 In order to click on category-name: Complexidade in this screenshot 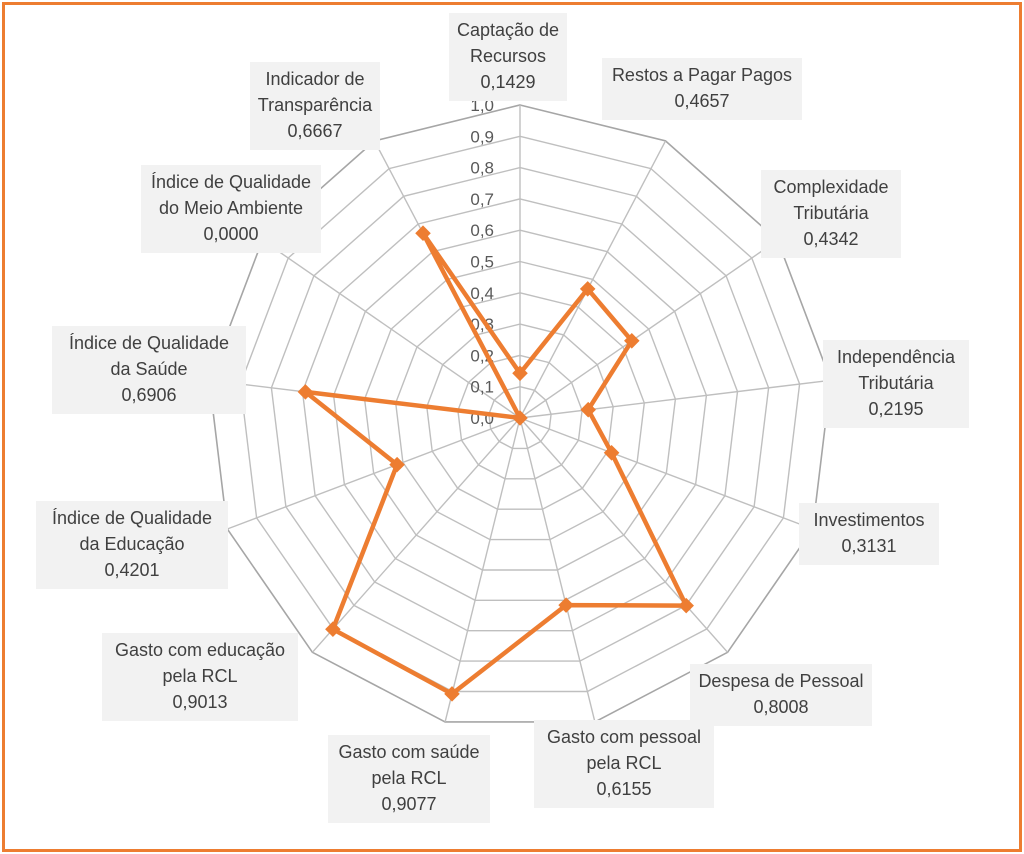, I will do `click(830, 187)`.